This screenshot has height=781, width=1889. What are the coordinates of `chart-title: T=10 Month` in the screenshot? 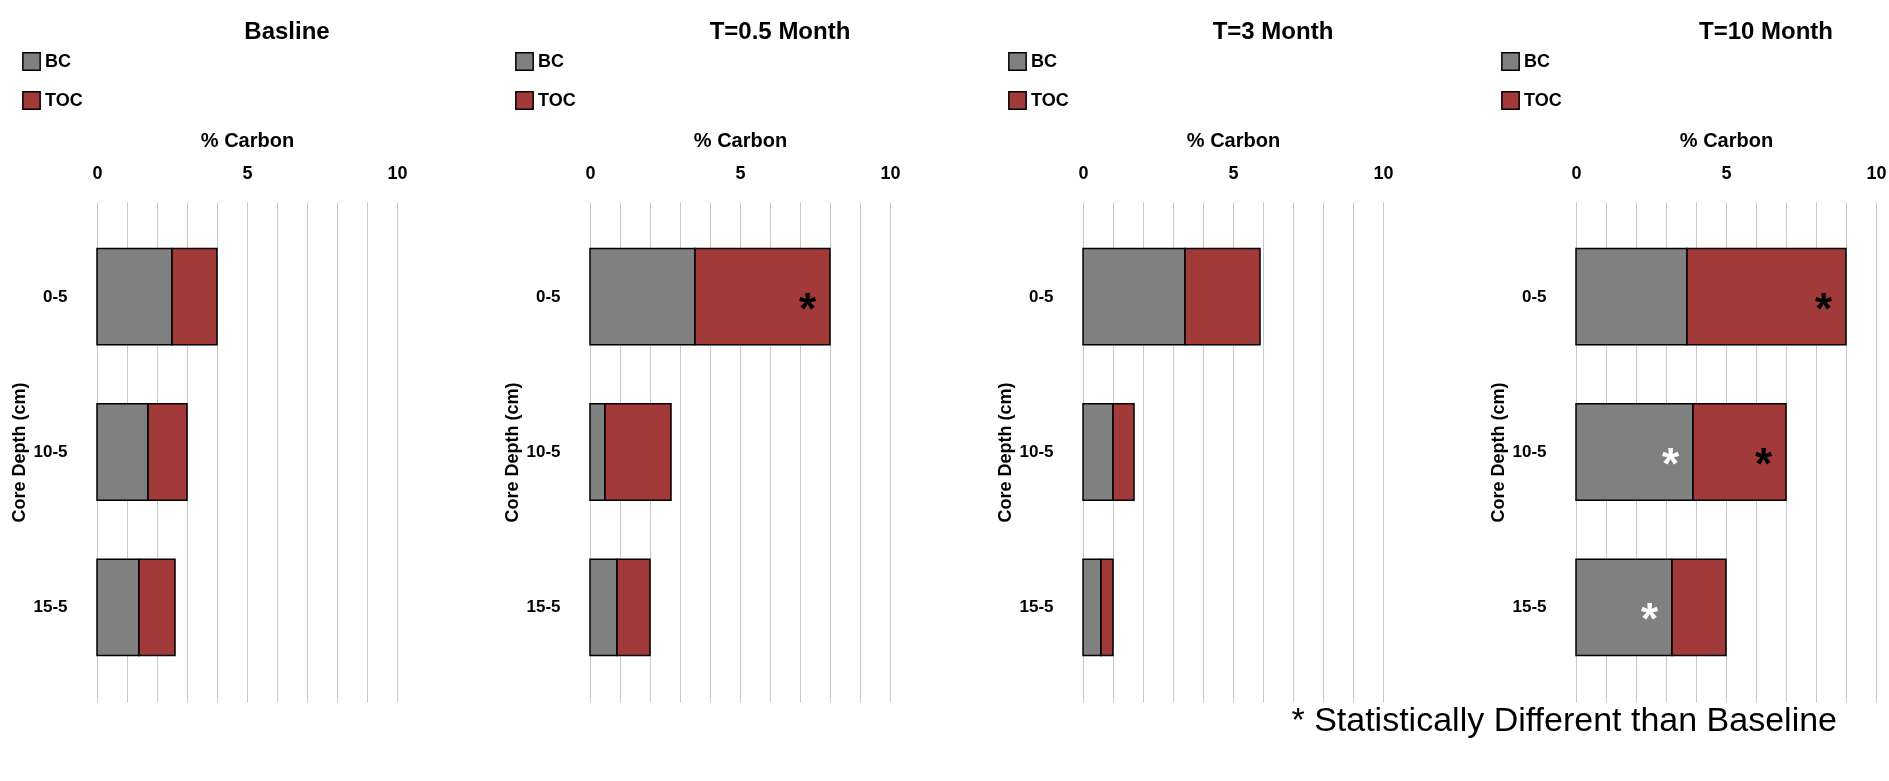 It's located at (1766, 30).